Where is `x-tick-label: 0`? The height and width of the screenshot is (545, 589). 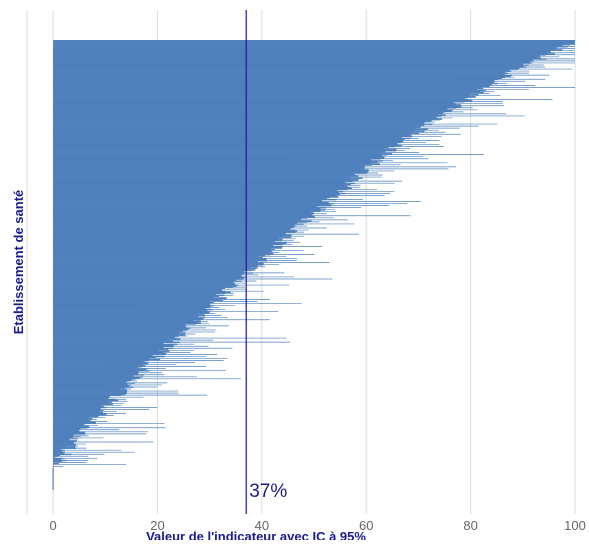 x-tick-label: 0 is located at coordinates (52, 525).